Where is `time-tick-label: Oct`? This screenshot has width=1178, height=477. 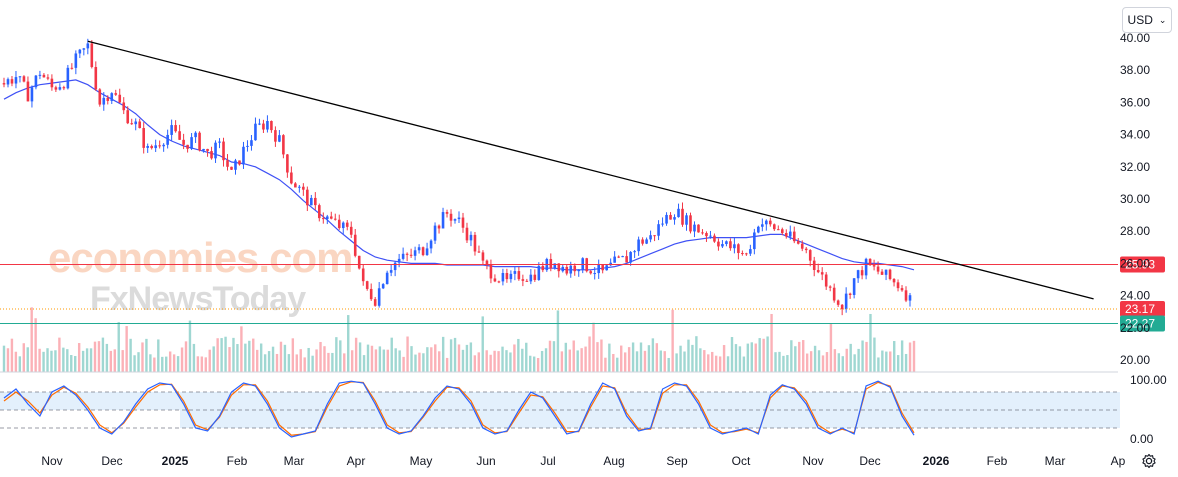 time-tick-label: Oct is located at coordinates (741, 461).